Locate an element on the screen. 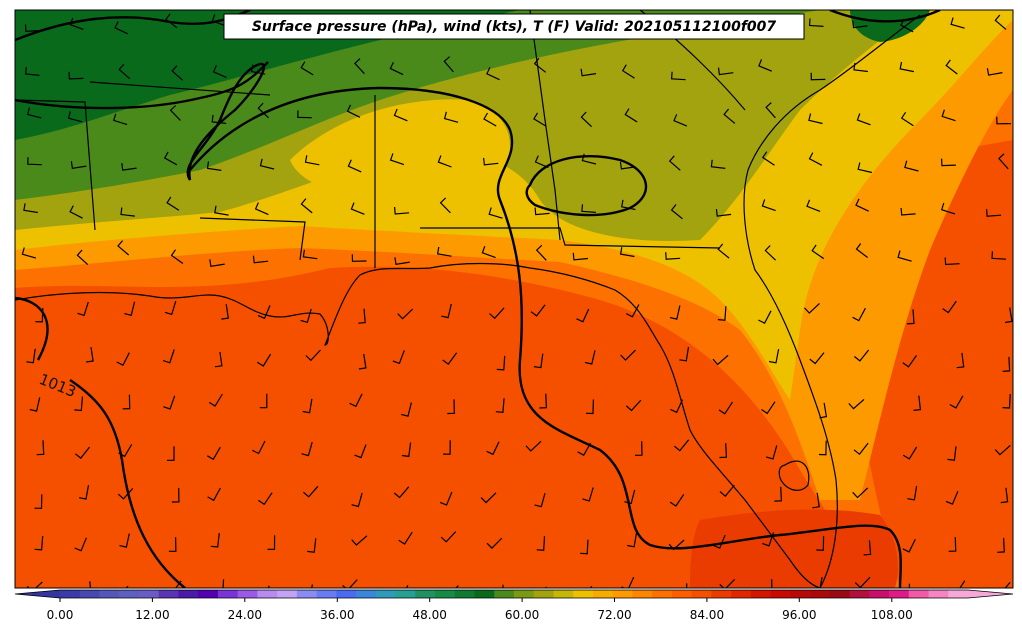 This screenshot has width=1022, height=633. temp-region-dark-green is located at coordinates (267, 75).